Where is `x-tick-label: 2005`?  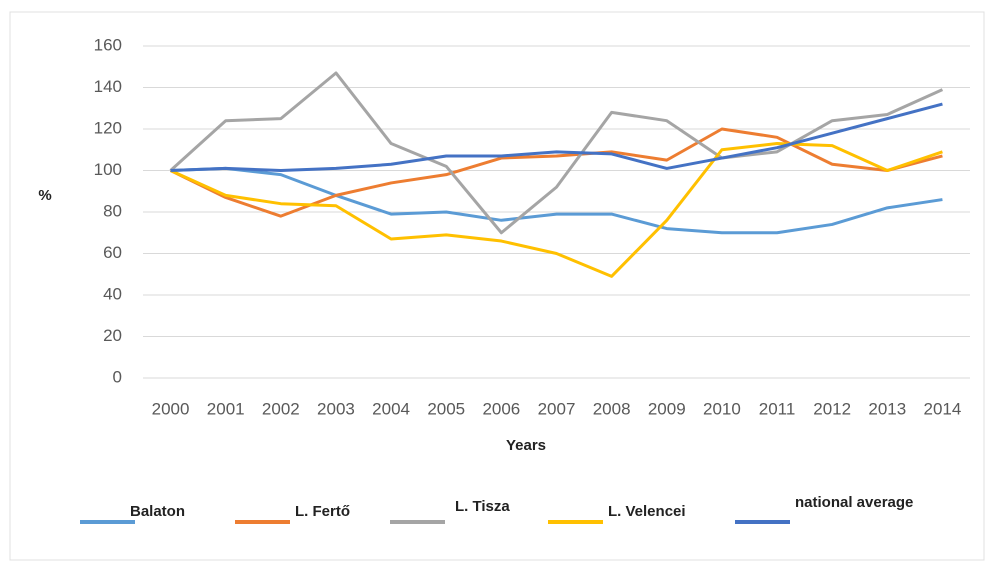 x-tick-label: 2005 is located at coordinates (446, 408).